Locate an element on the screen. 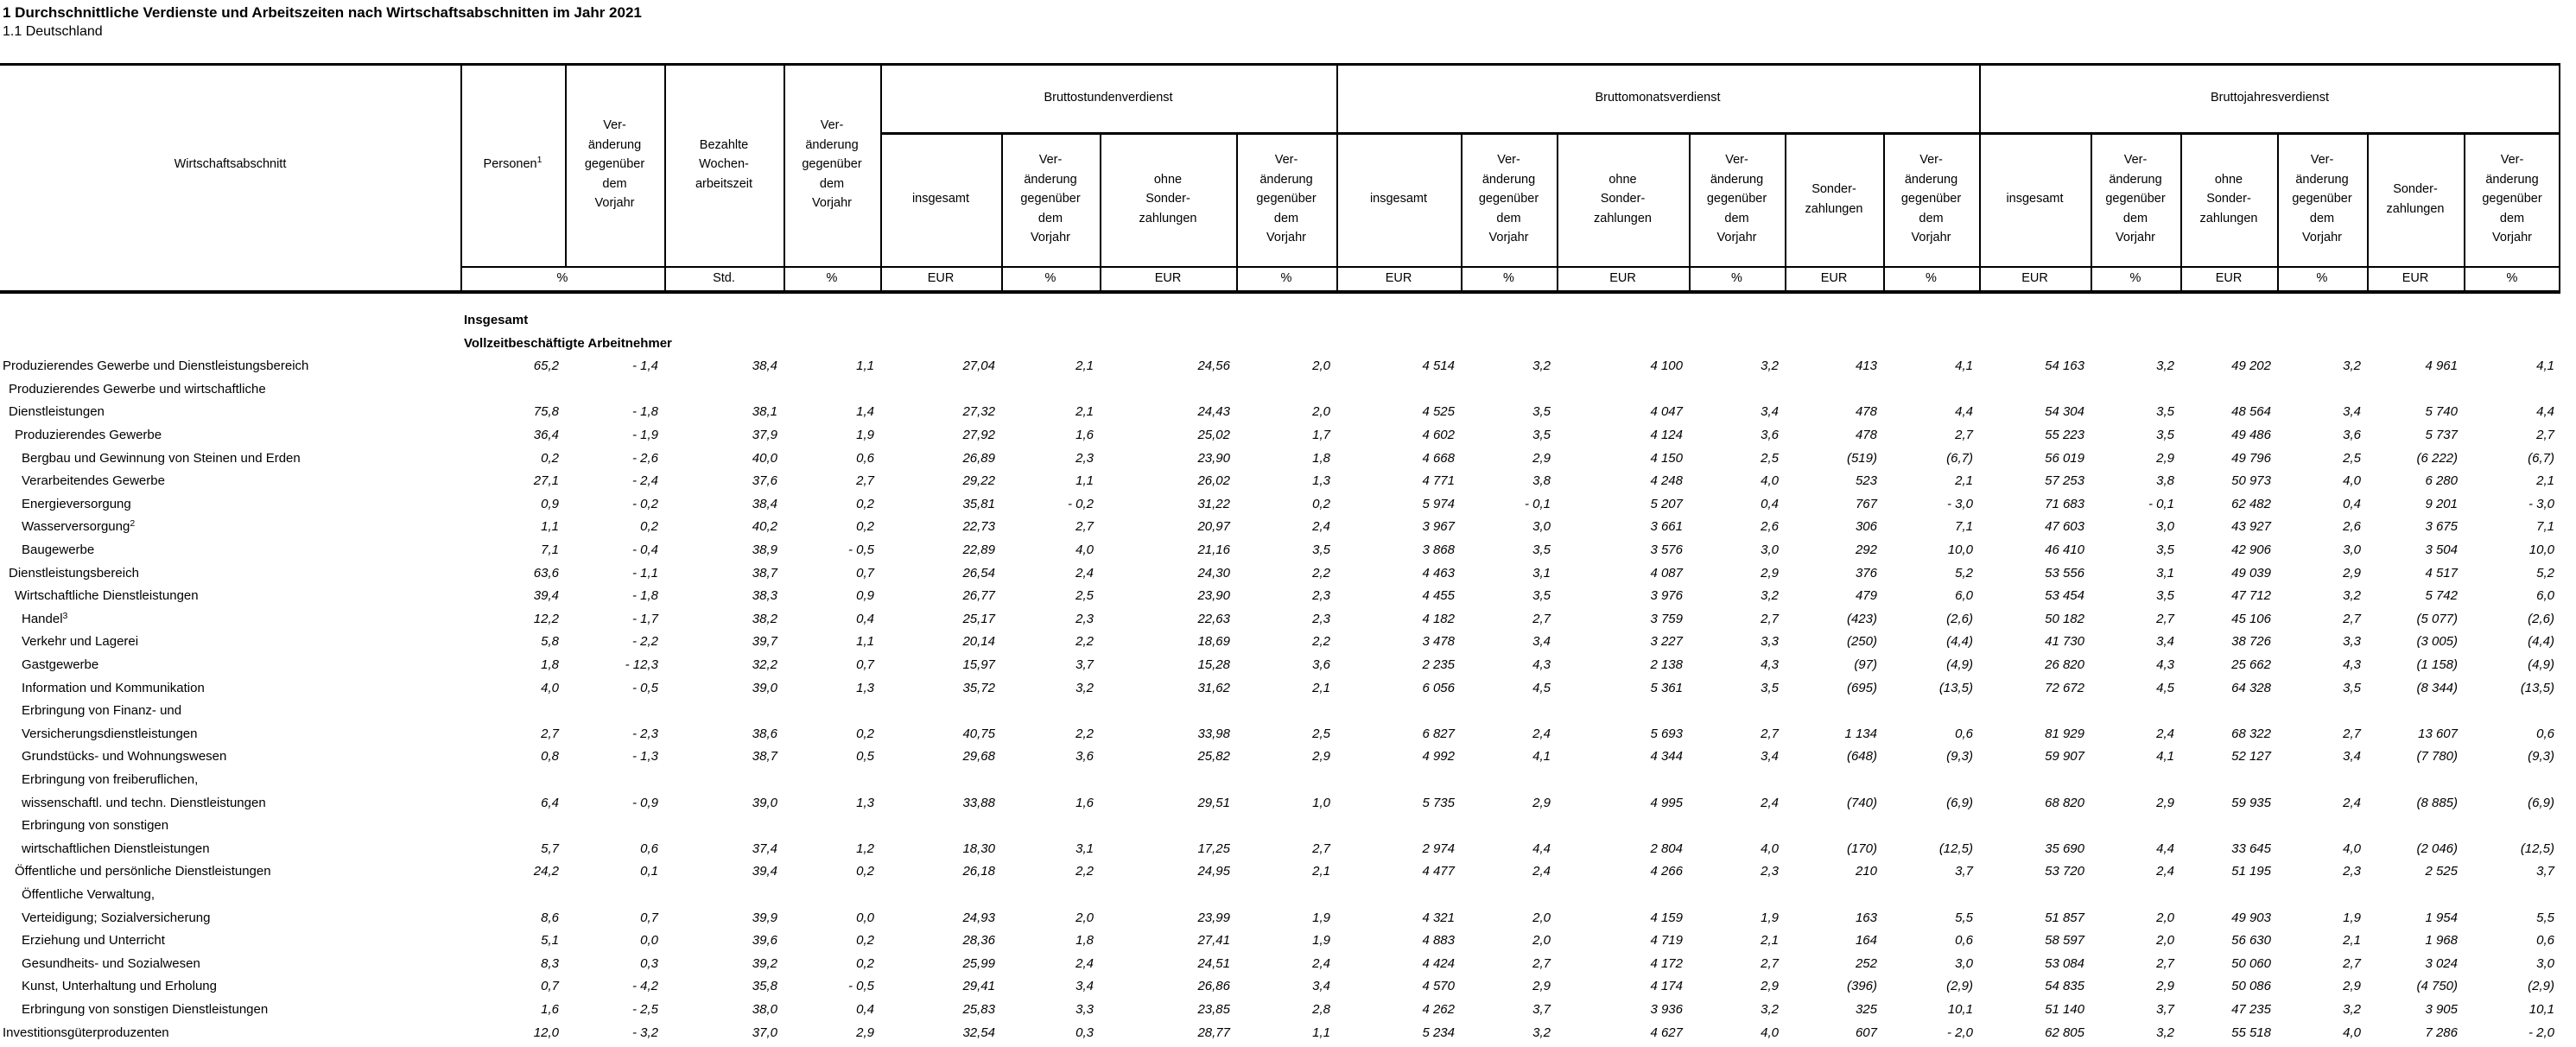  table-cell: 59 935 is located at coordinates (2251, 802).